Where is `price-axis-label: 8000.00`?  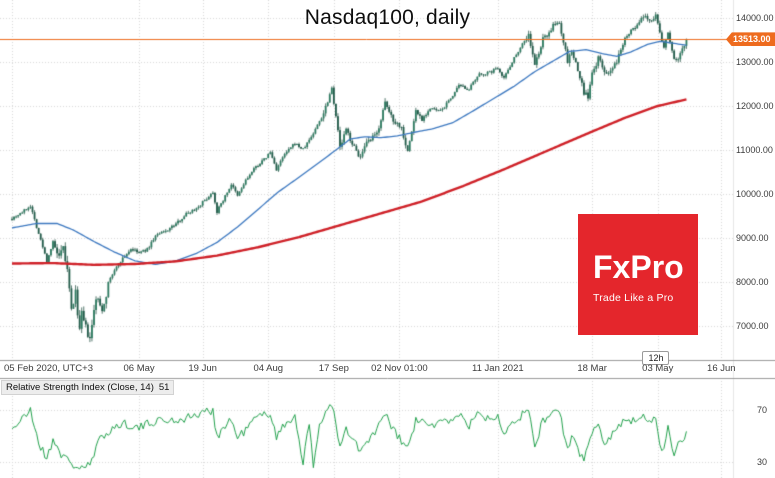
price-axis-label: 8000.00 is located at coordinates (752, 282).